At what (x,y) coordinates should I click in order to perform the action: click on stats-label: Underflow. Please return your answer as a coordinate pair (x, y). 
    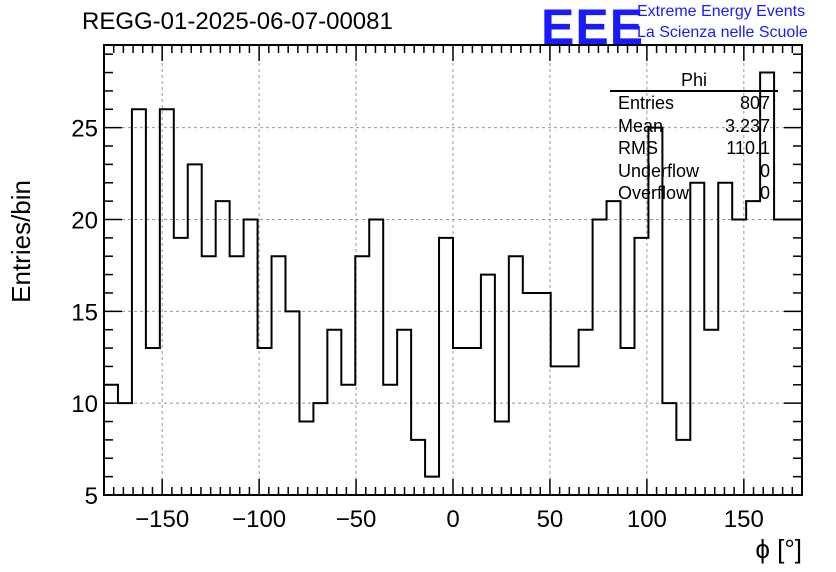
    Looking at the image, I should click on (659, 170).